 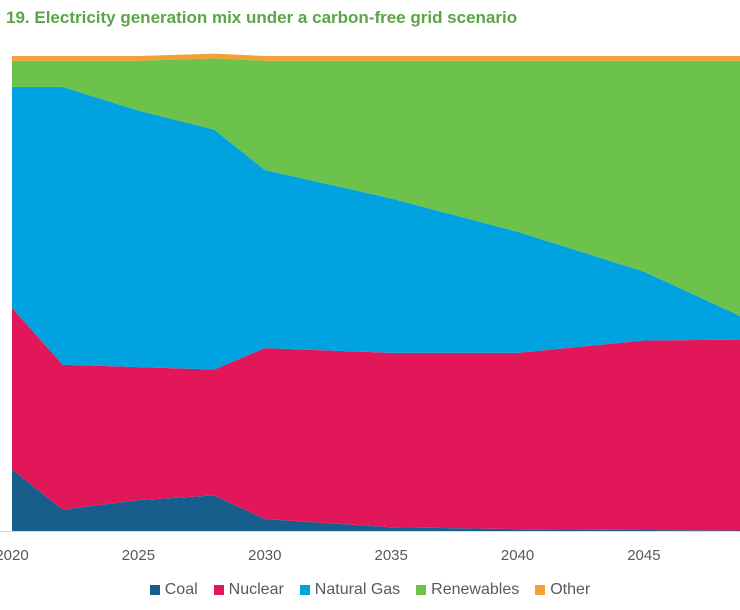 What do you see at coordinates (256, 589) in the screenshot?
I see `legend-label: Nuclear` at bounding box center [256, 589].